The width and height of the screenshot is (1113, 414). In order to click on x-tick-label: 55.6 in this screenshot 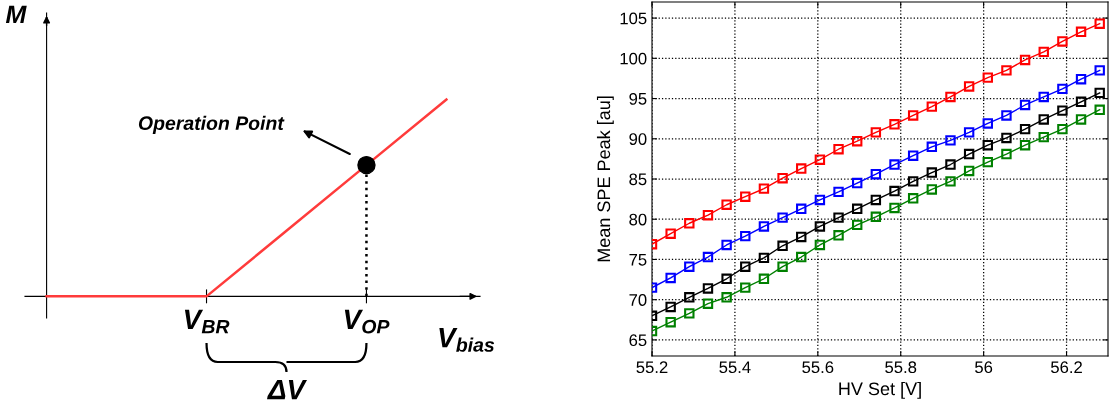, I will do `click(818, 367)`.